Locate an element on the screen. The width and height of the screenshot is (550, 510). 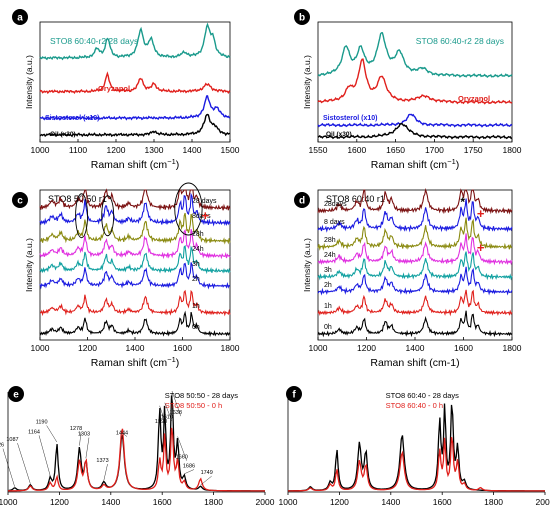
series-label: 28days is located at coordinates (335, 204).